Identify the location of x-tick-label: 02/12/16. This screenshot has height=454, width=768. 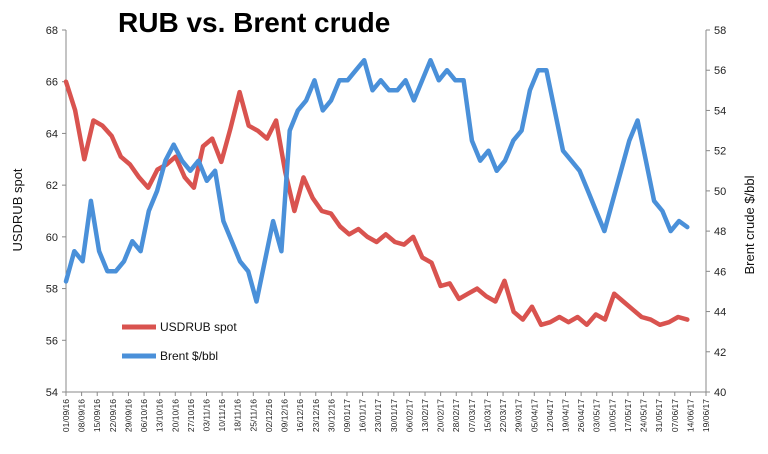
(269, 415).